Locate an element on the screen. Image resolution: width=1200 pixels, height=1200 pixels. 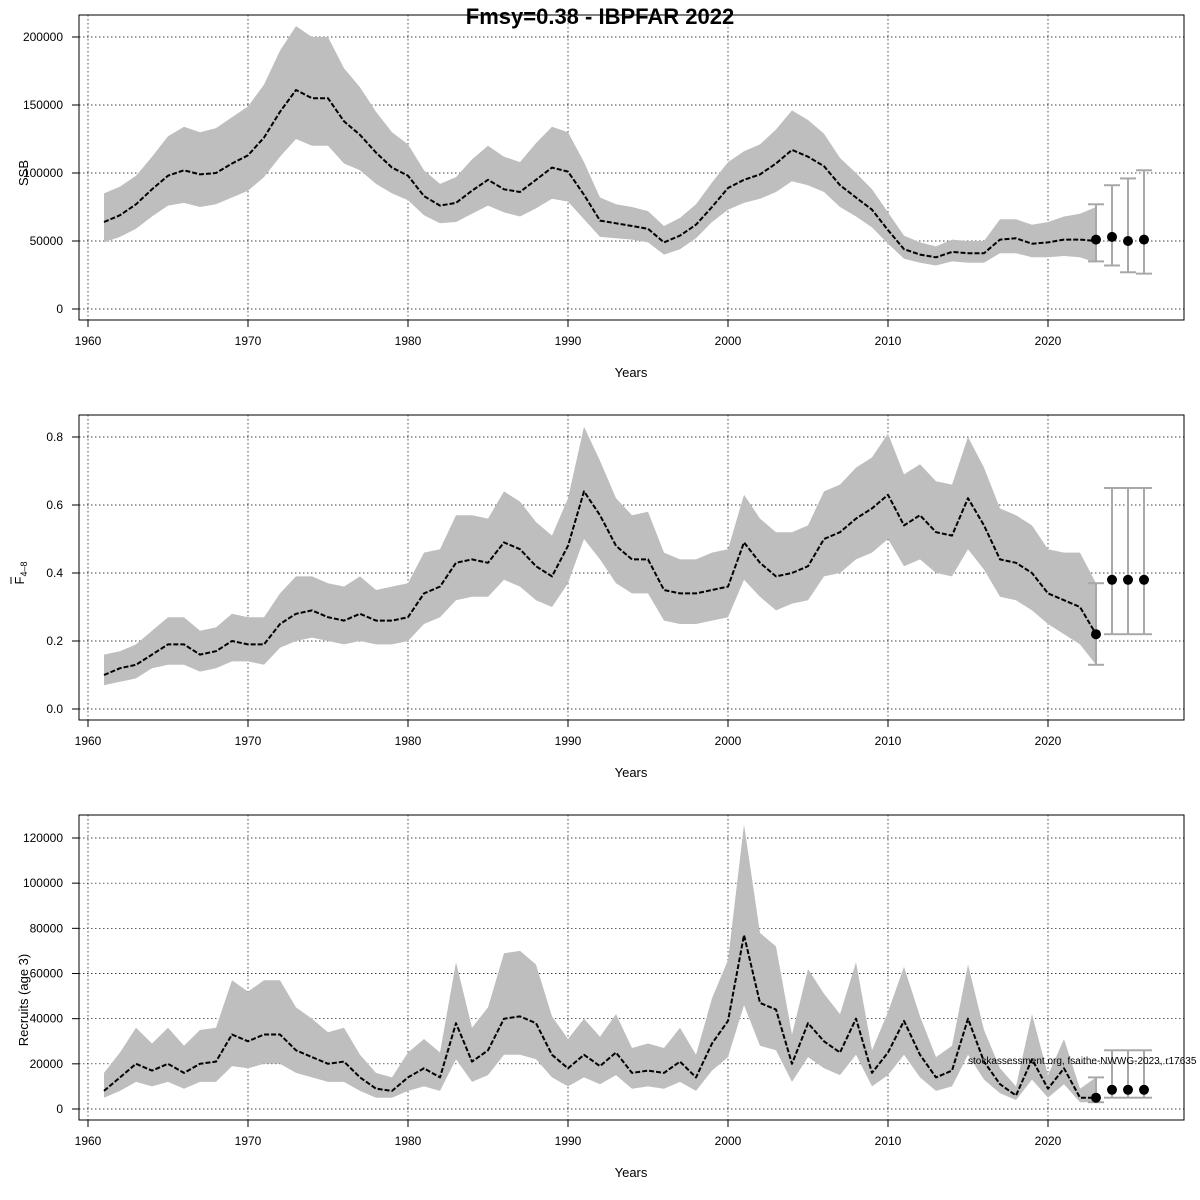
y-tick-label: 0.8 is located at coordinates (54, 437).